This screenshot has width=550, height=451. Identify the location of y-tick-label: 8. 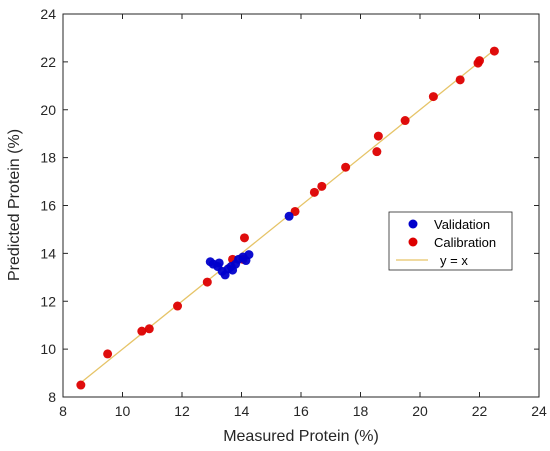
(52, 397).